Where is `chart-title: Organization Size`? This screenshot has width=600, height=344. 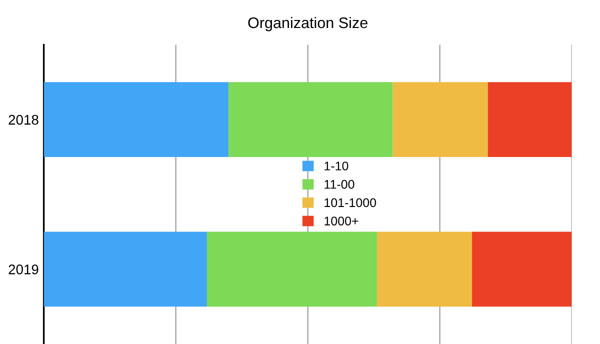 chart-title: Organization Size is located at coordinates (308, 24).